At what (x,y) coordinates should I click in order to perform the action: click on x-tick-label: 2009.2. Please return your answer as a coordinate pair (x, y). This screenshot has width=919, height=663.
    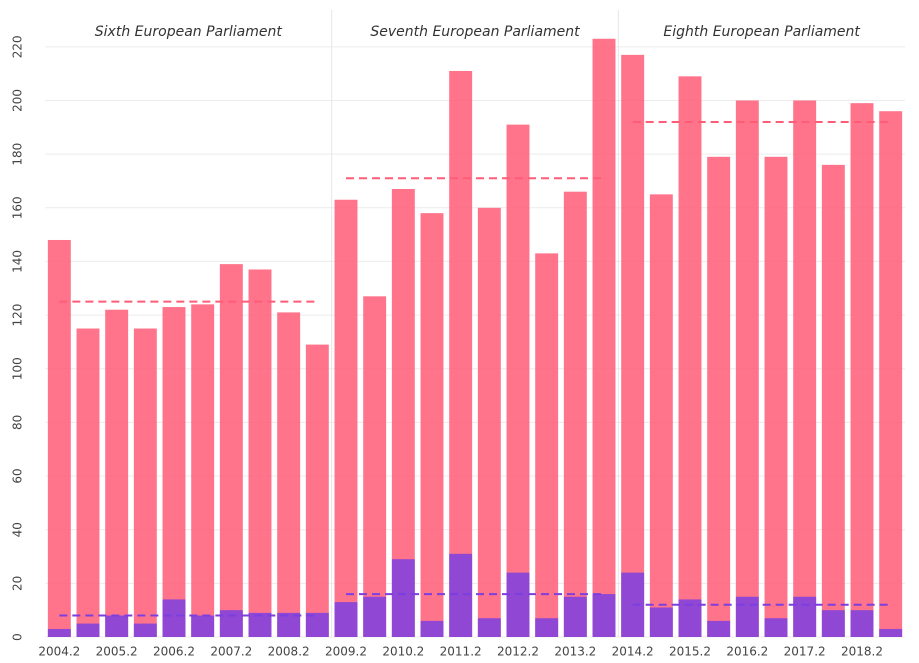
    Looking at the image, I should click on (346, 652).